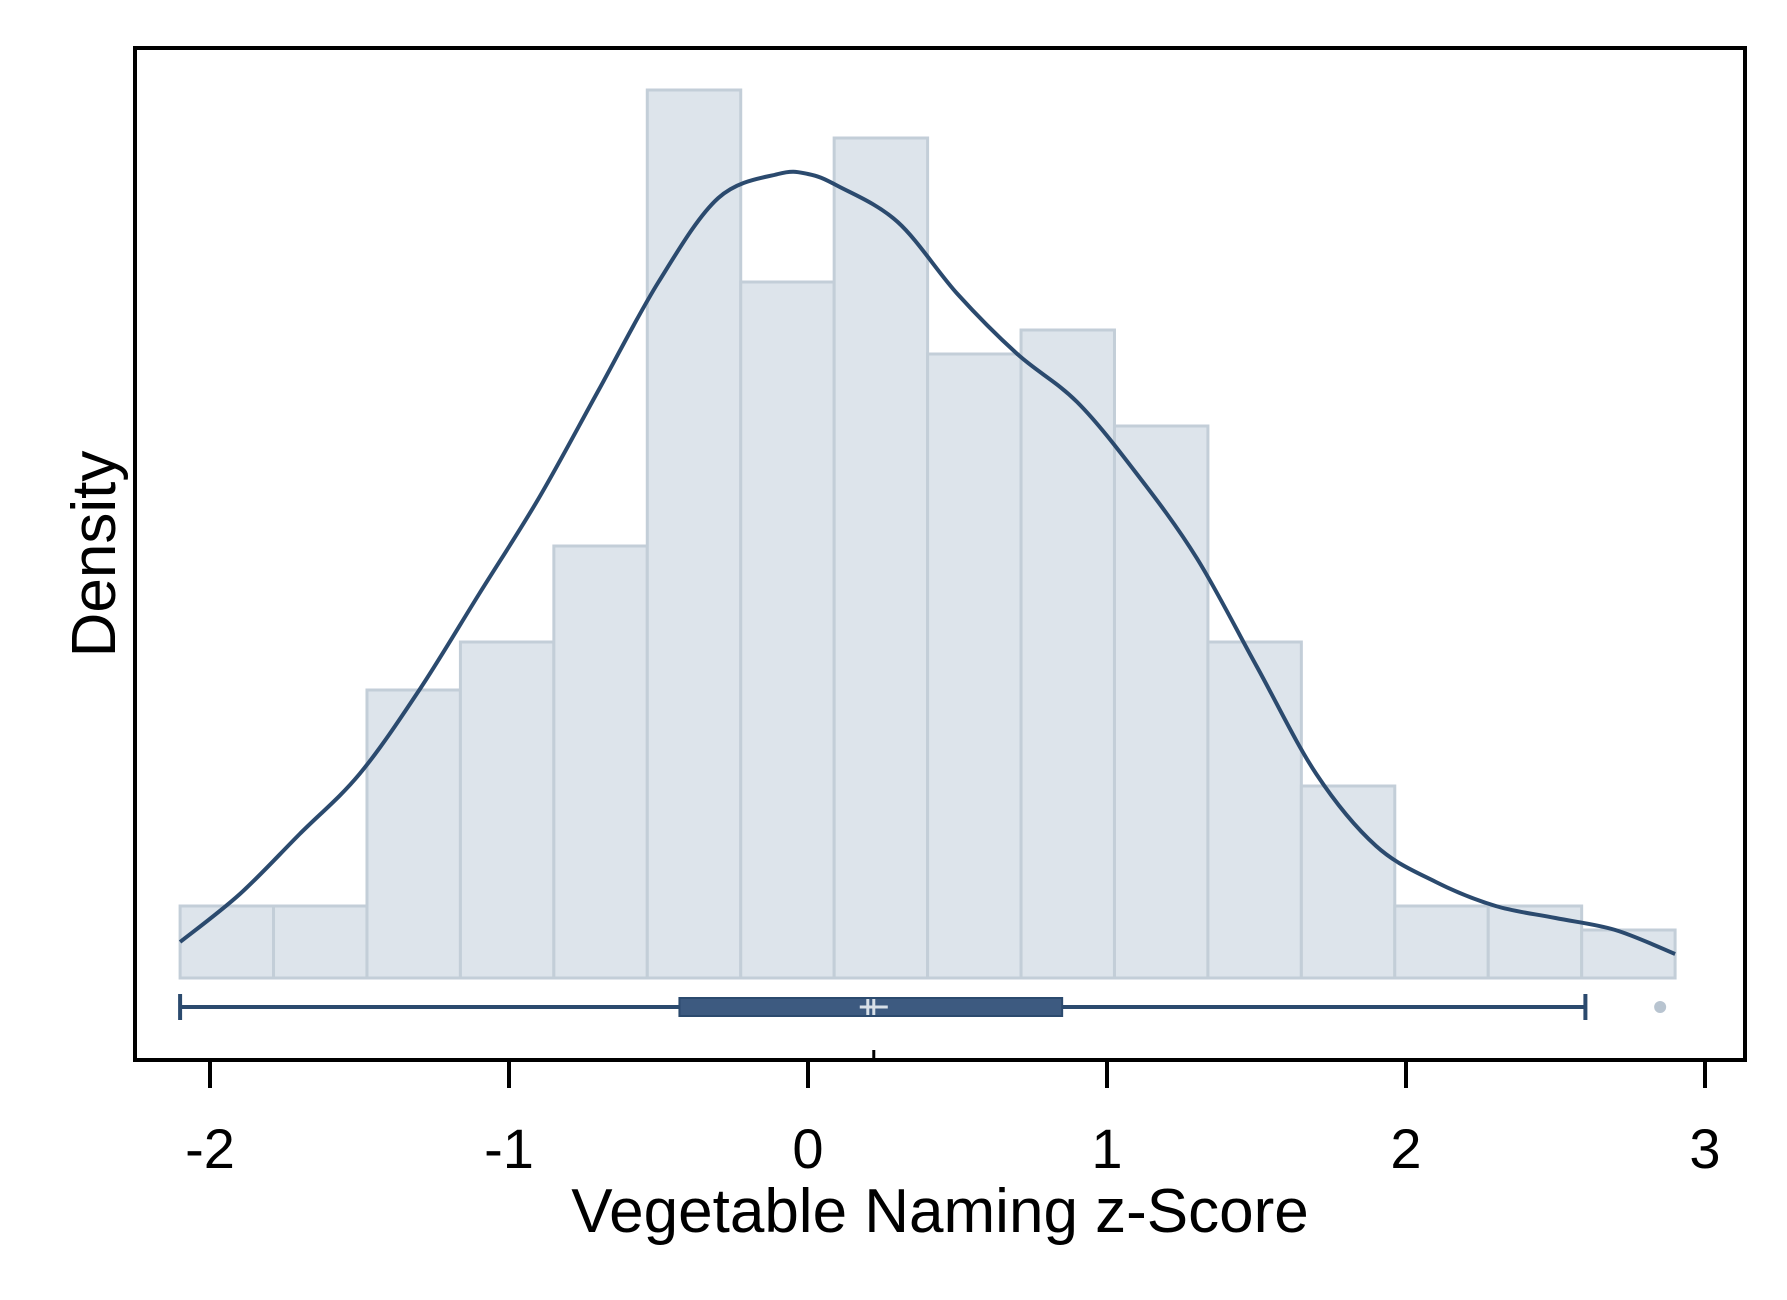  What do you see at coordinates (1106, 1148) in the screenshot?
I see `x-tick-label: 1` at bounding box center [1106, 1148].